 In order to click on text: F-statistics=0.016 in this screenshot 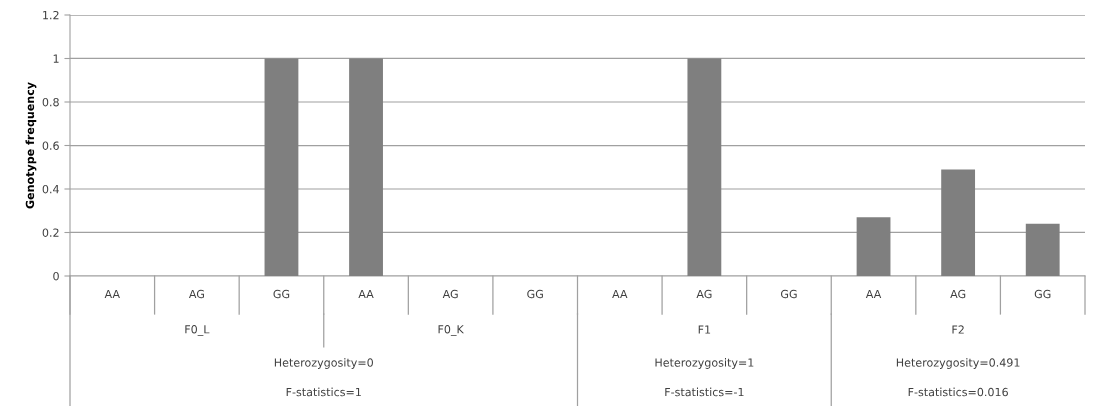, I will do `click(958, 392)`.